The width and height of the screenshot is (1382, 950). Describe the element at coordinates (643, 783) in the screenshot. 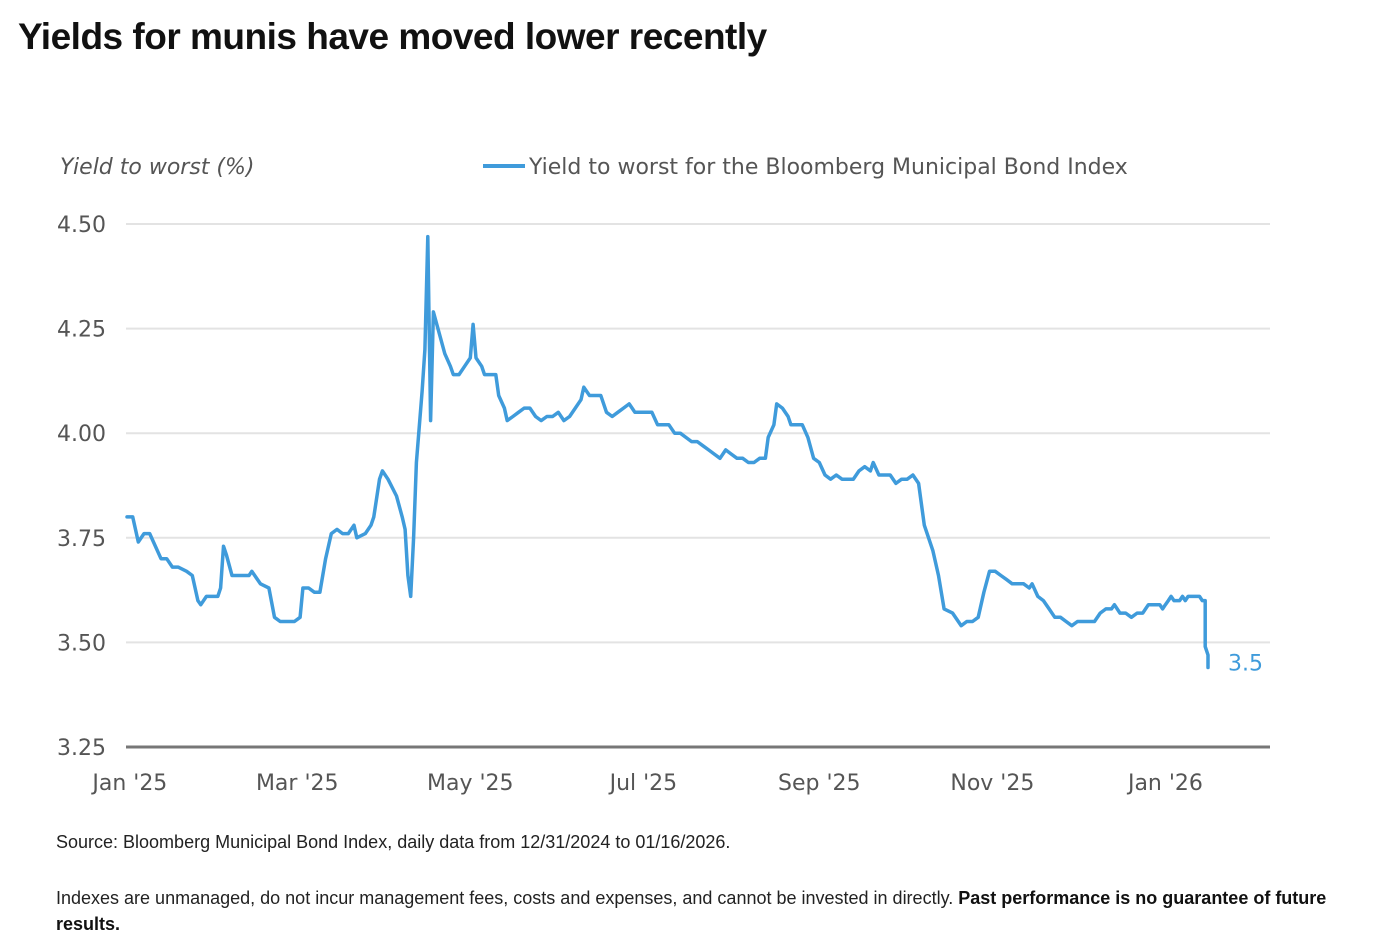

I see `x-tick-label: Jul '25` at that location.